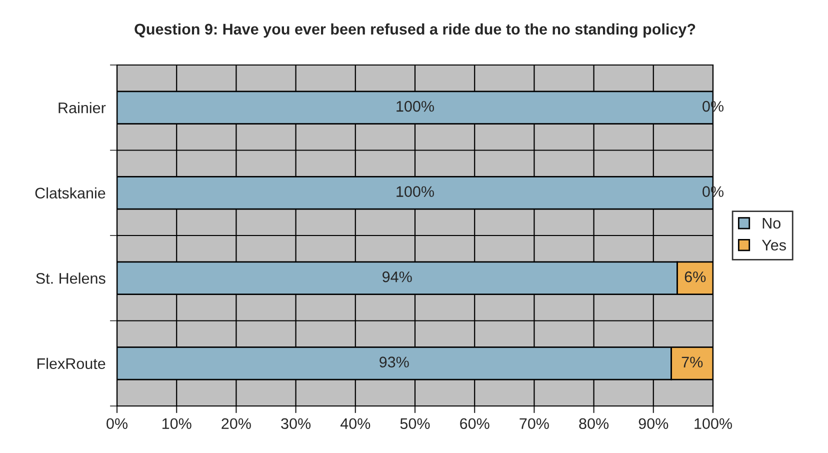  Describe the element at coordinates (692, 362) in the screenshot. I see `data-label: 7%` at that location.